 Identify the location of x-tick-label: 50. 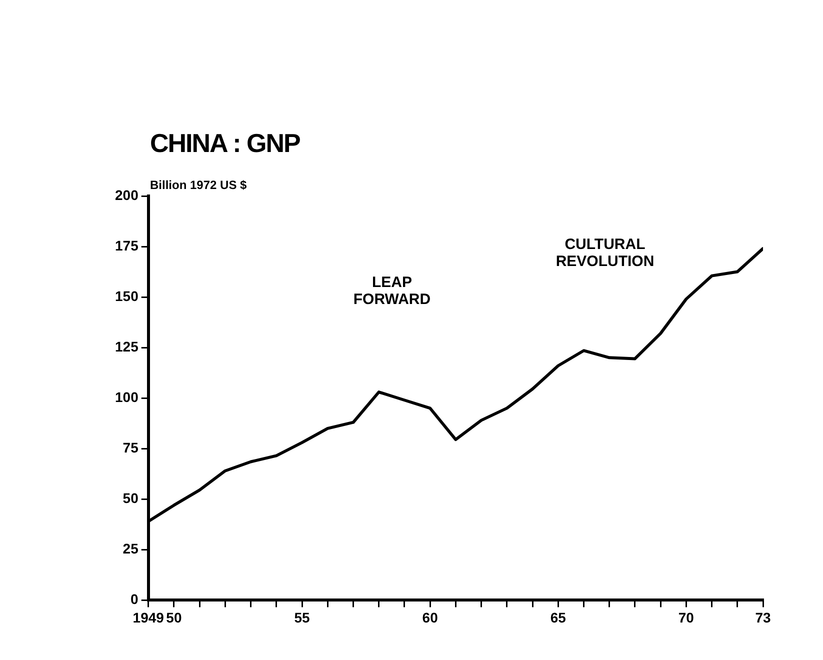
(174, 617).